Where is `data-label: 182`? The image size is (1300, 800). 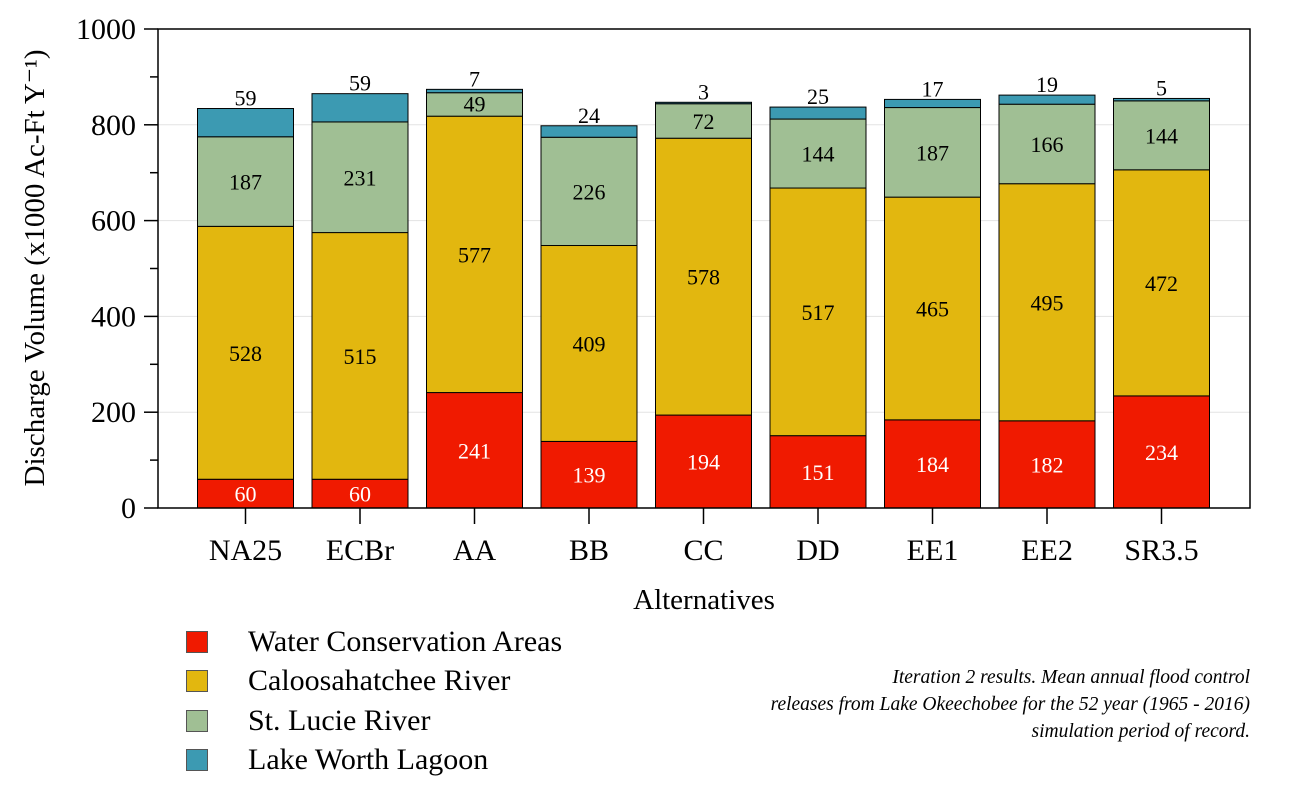
data-label: 182 is located at coordinates (1047, 464).